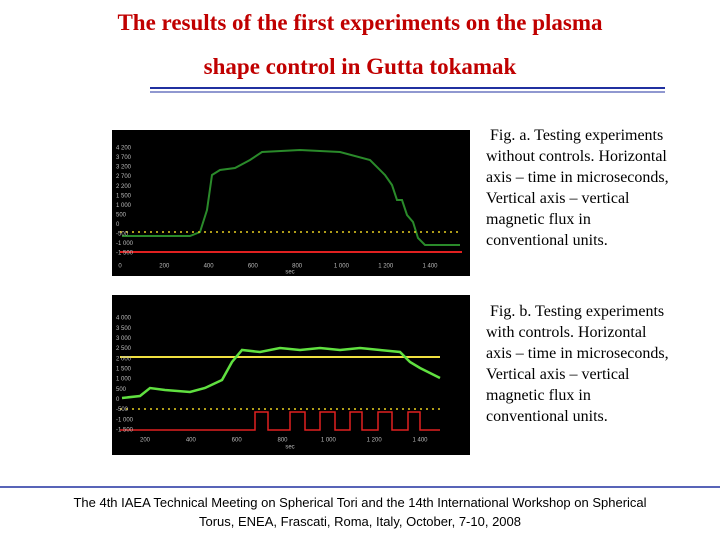  What do you see at coordinates (124, 149) in the screenshot?
I see `y-tick-label: 4 200` at bounding box center [124, 149].